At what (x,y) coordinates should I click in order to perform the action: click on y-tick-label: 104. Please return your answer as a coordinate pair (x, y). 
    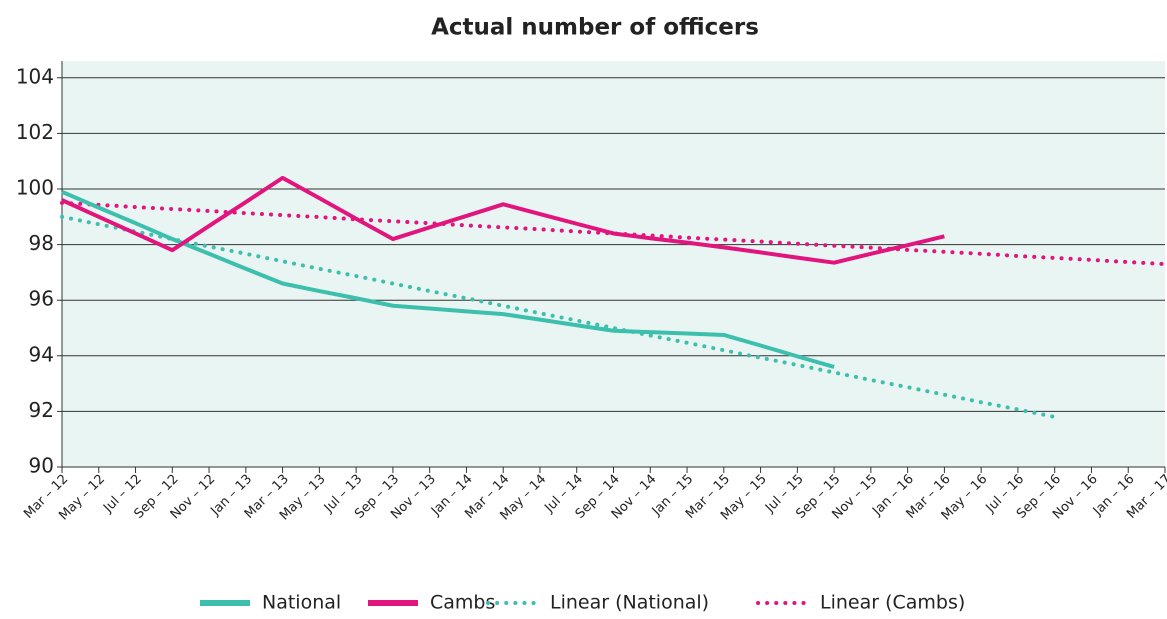
    Looking at the image, I should click on (35, 76).